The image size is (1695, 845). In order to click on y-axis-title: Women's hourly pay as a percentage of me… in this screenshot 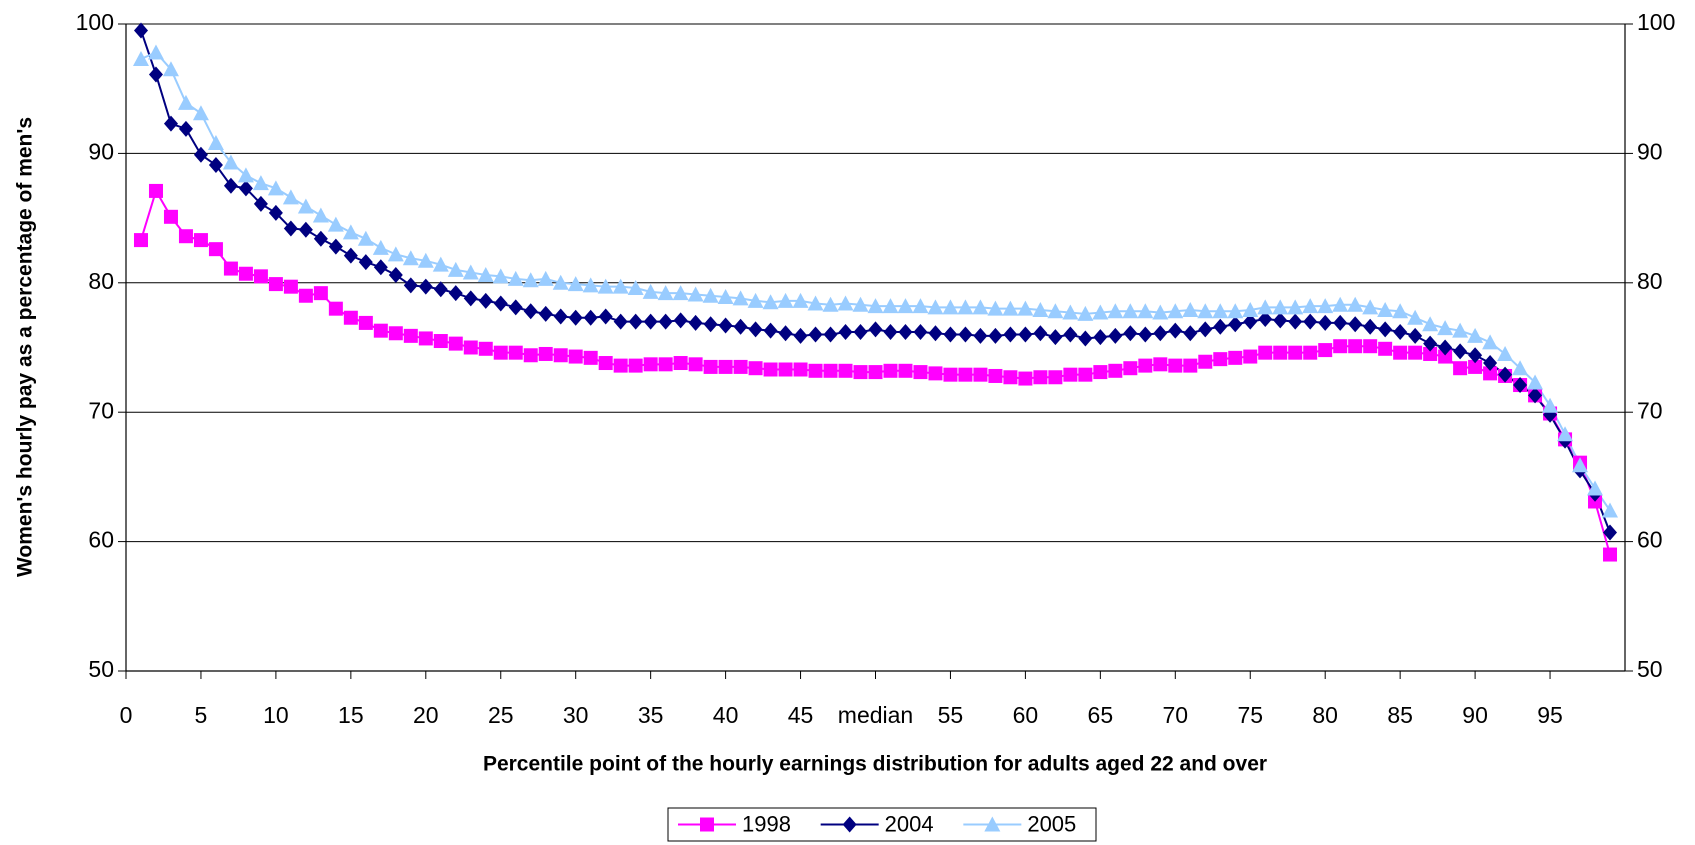, I will do `click(25, 347)`.